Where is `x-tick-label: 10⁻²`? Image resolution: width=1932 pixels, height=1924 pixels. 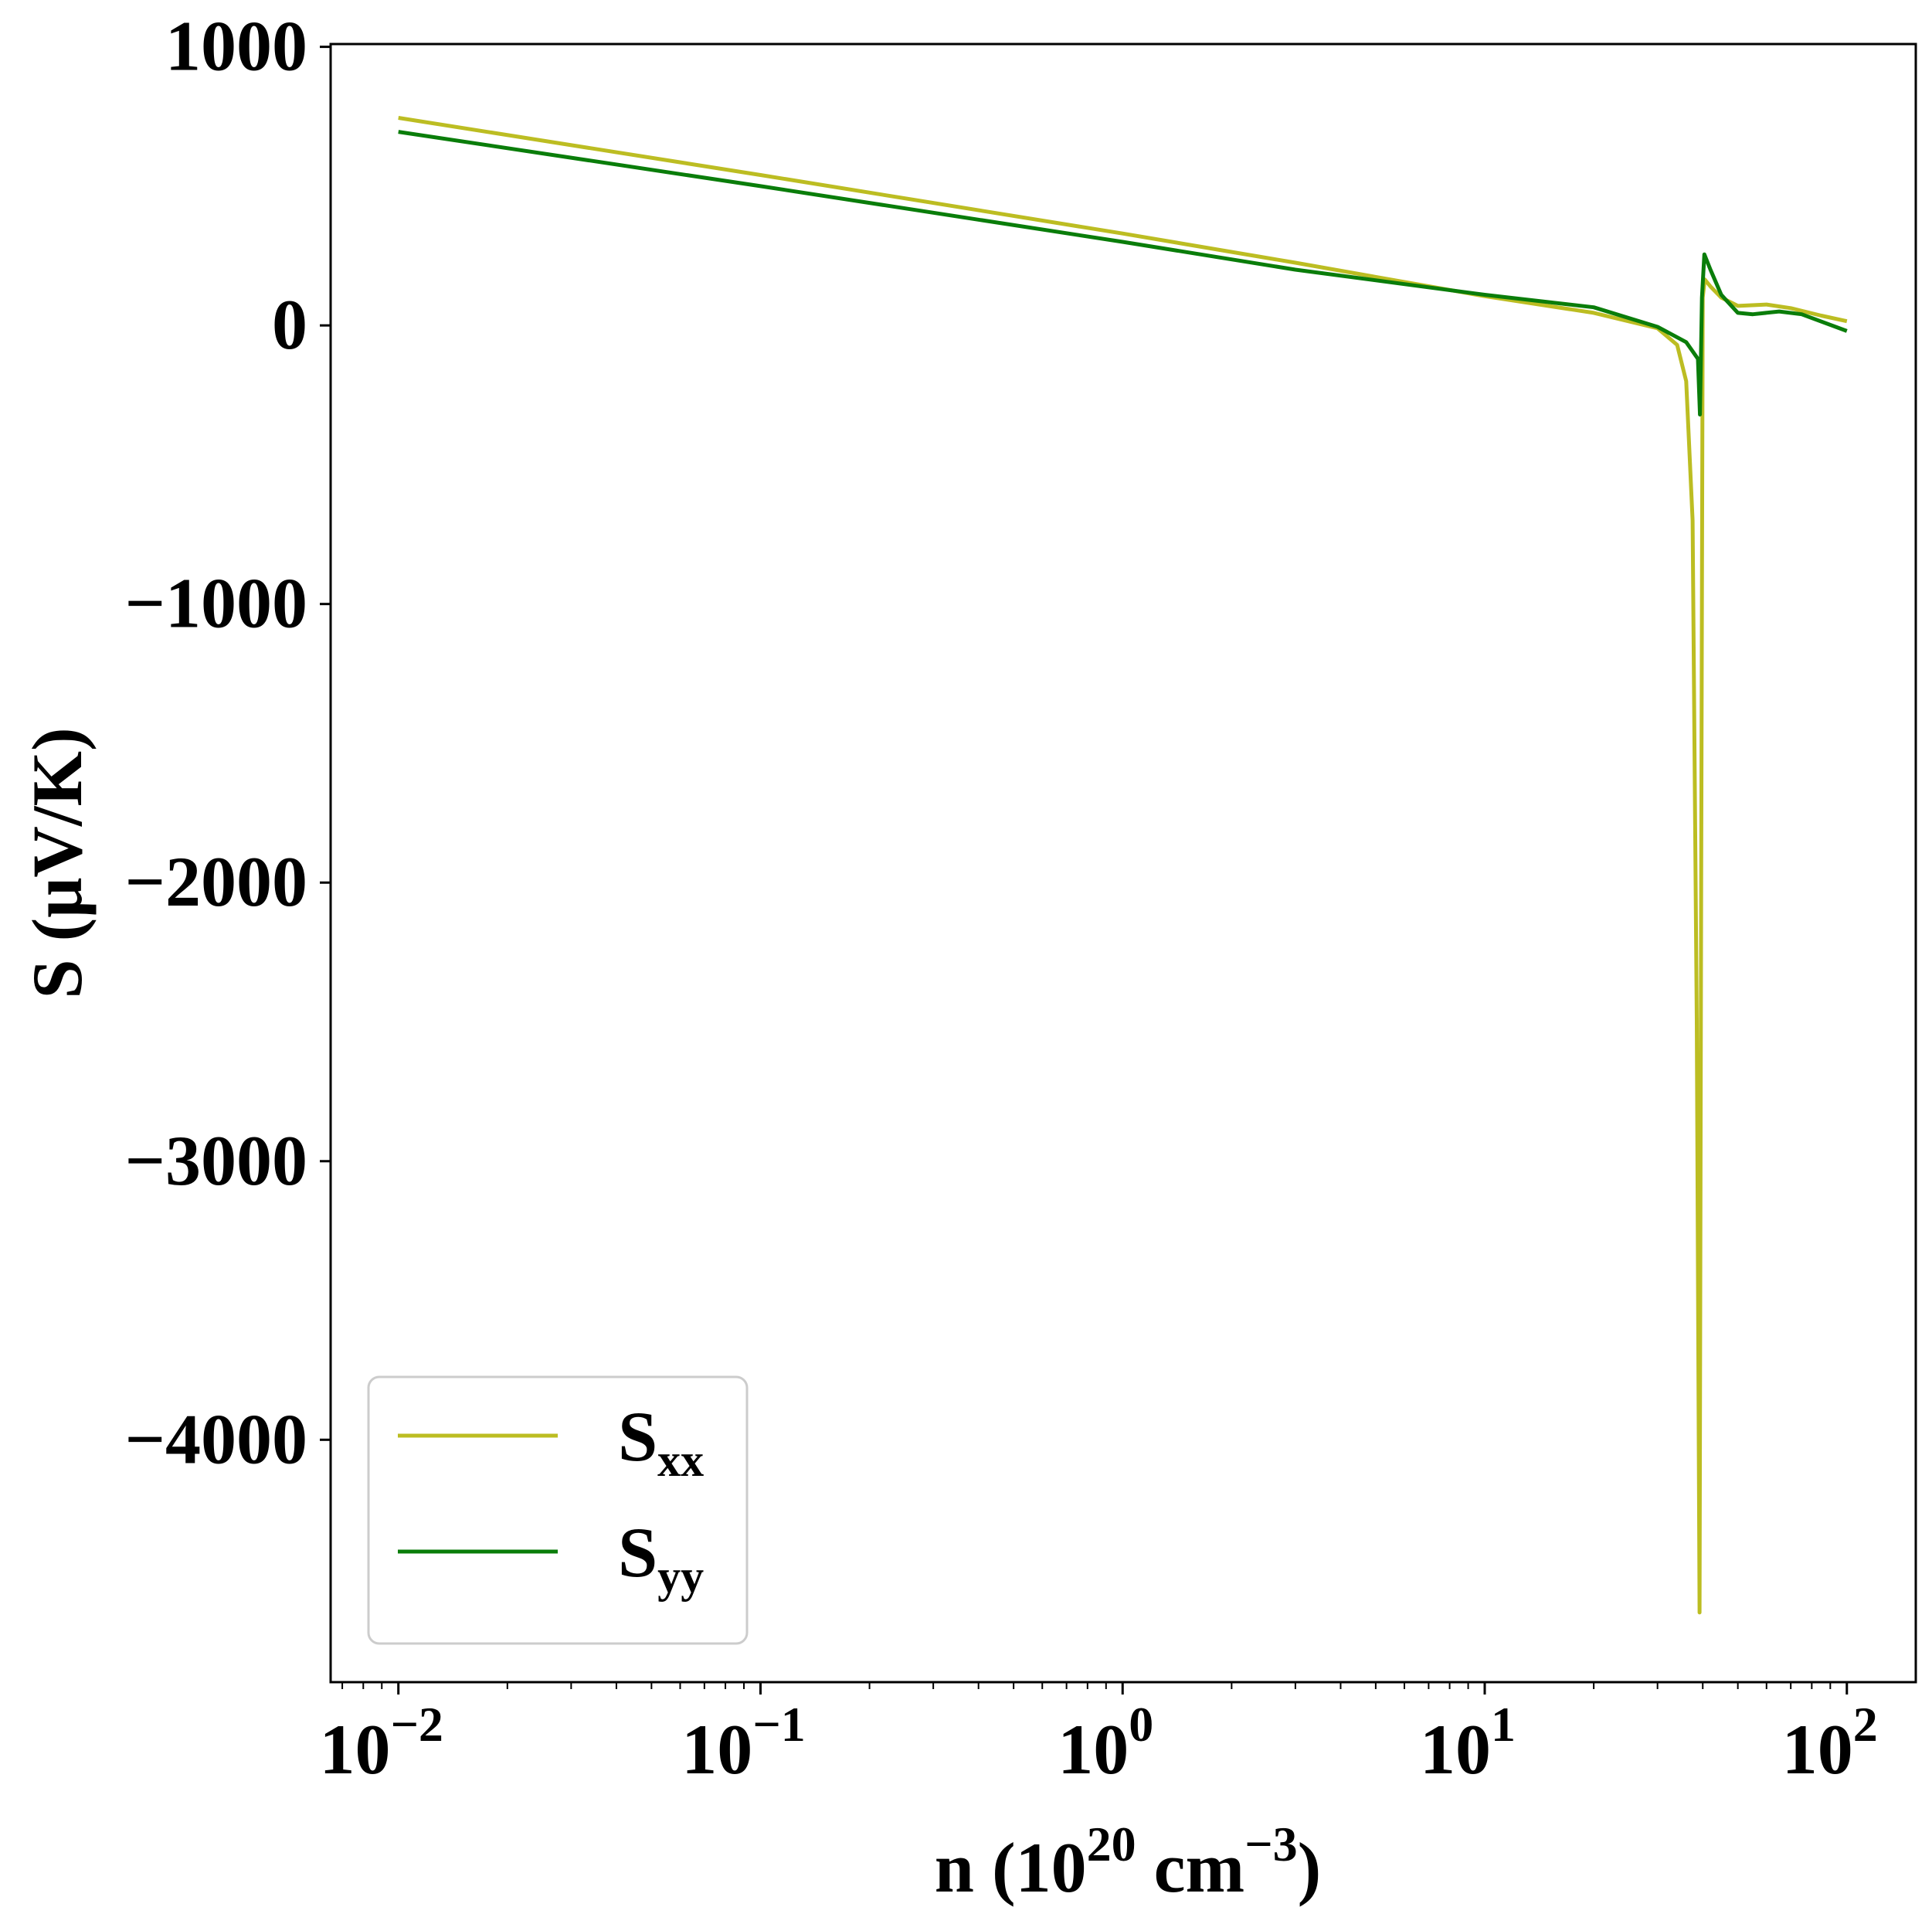 x-tick-label: 10⁻² is located at coordinates (381, 1743).